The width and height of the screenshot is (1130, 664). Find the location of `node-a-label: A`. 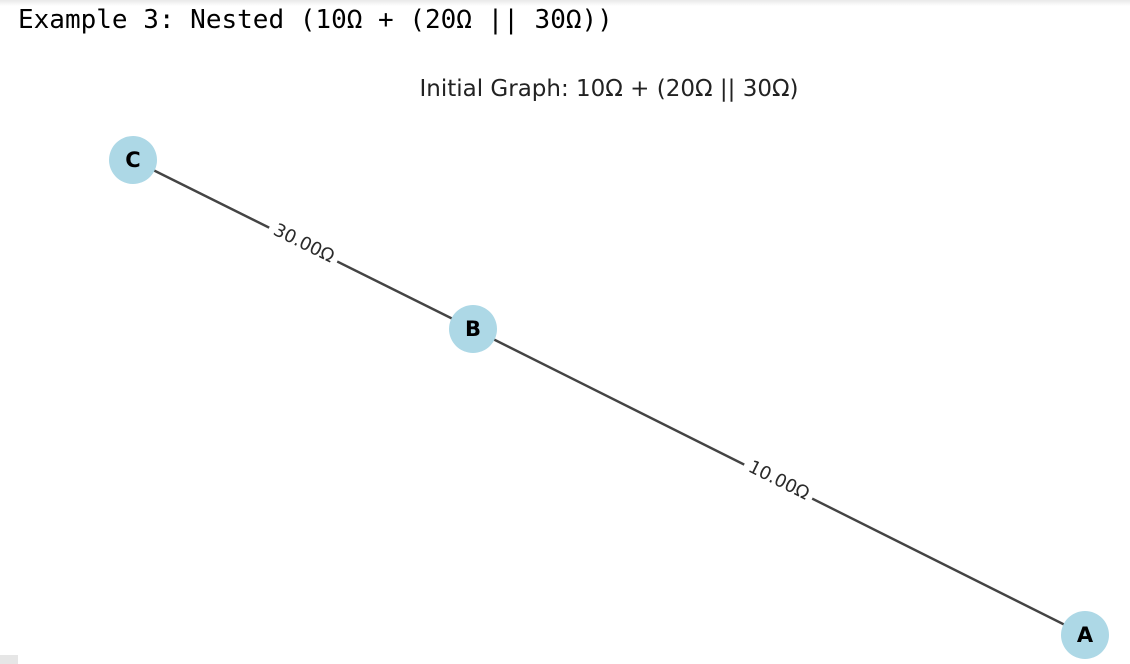

node-a-label: A is located at coordinates (1085, 635).